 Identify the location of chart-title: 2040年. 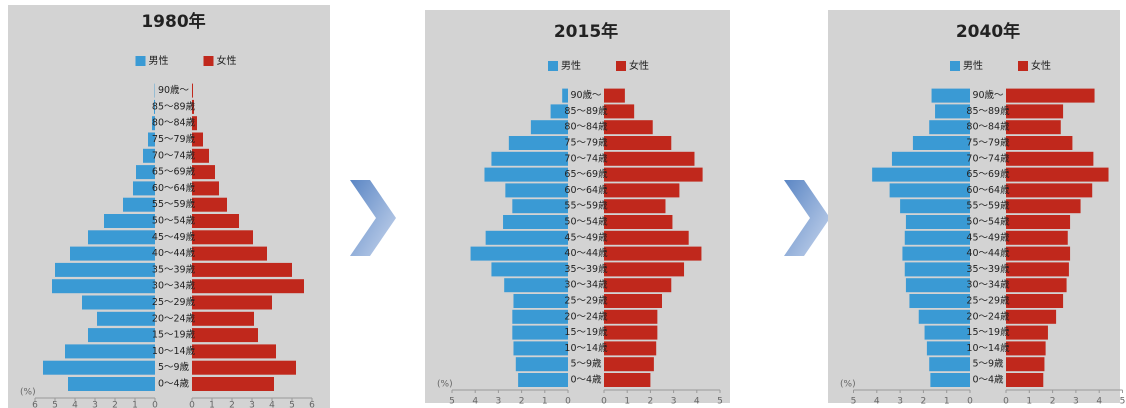
(988, 31).